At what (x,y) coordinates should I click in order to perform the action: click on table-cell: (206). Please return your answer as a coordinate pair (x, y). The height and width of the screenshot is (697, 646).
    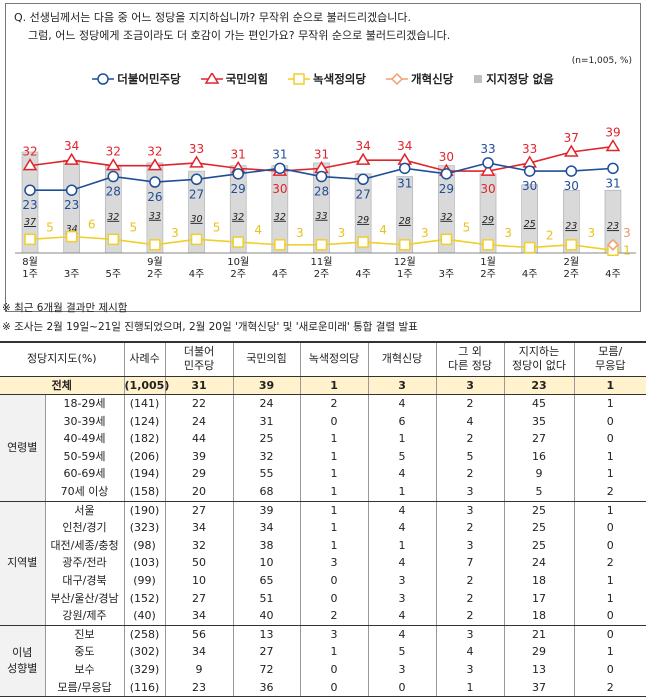
    Looking at the image, I should click on (144, 456).